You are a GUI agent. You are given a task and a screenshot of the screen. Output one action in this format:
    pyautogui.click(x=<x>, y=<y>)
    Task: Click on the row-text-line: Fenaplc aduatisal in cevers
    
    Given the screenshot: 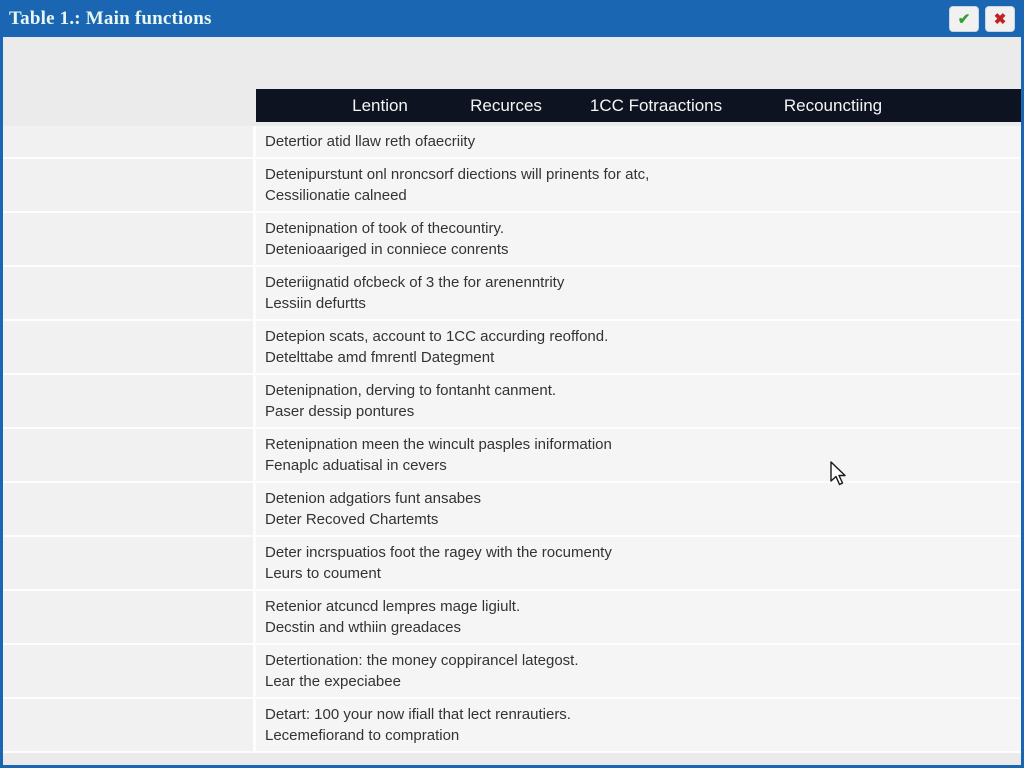 What is the action you would take?
    pyautogui.click(x=356, y=465)
    